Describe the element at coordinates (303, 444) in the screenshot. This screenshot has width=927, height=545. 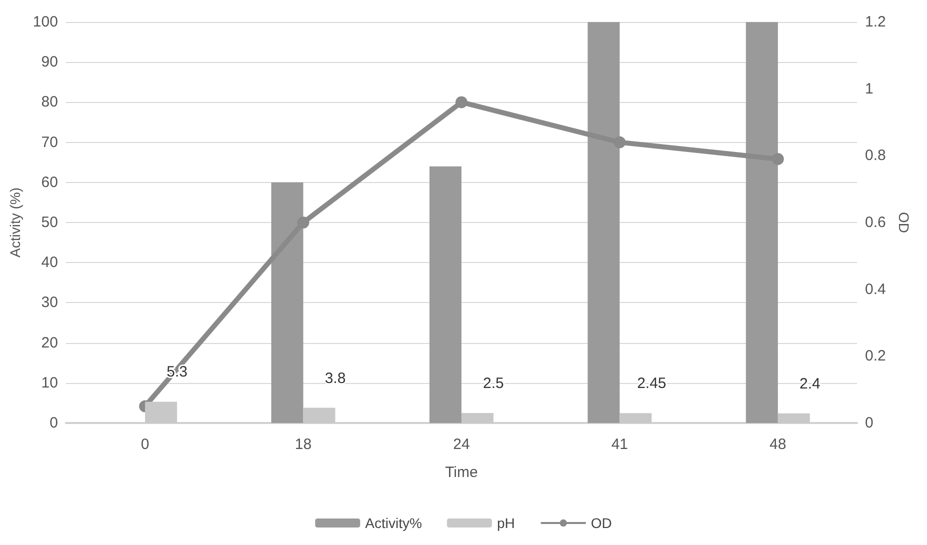
I see `x-tick-label: 18` at that location.